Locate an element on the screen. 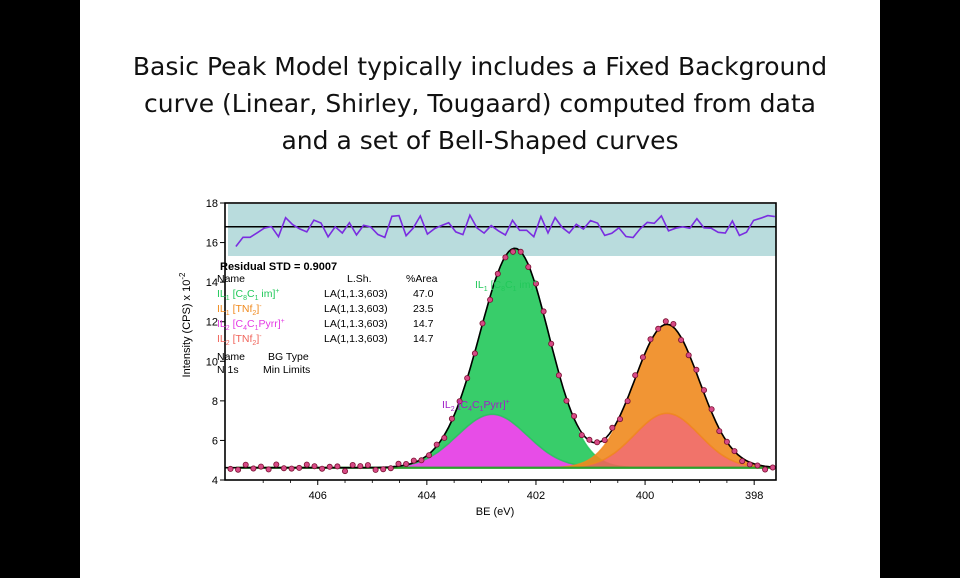 Image resolution: width=960 pixels, height=578 pixels. component-name: IL2 [C4C1Pyrr]+ is located at coordinates (251, 325).